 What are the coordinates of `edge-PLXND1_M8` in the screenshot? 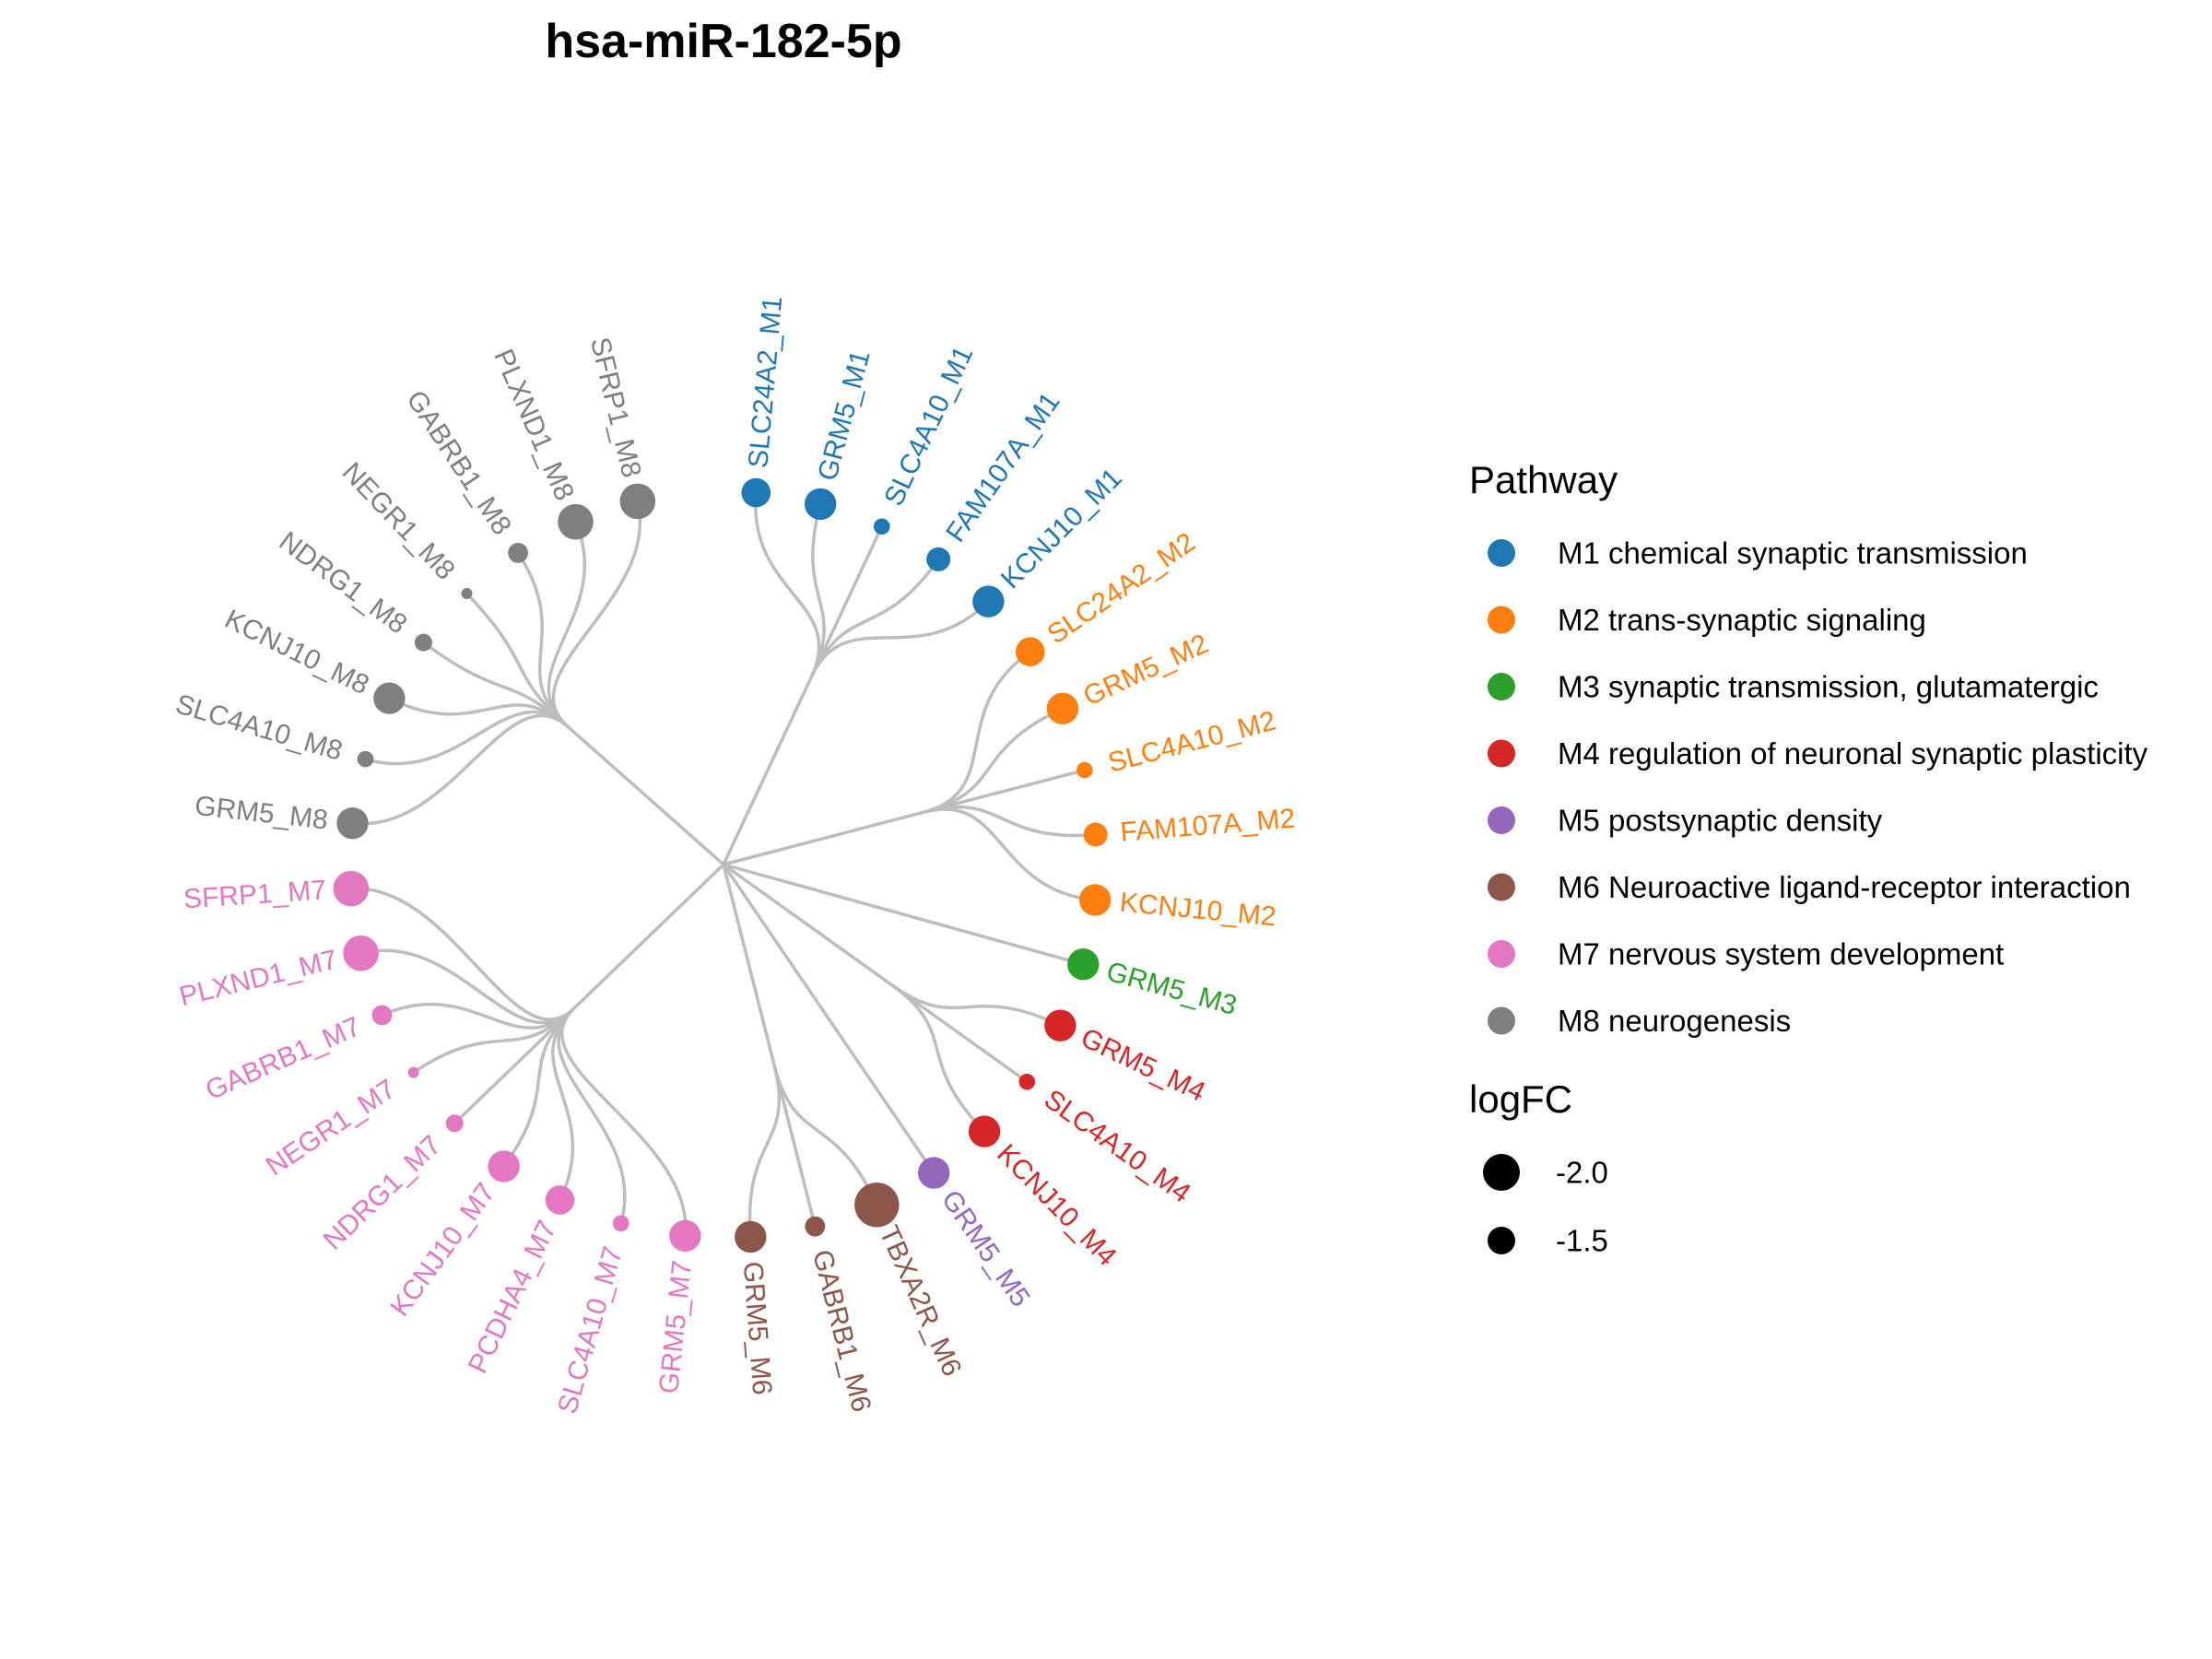 It's located at (567, 625).